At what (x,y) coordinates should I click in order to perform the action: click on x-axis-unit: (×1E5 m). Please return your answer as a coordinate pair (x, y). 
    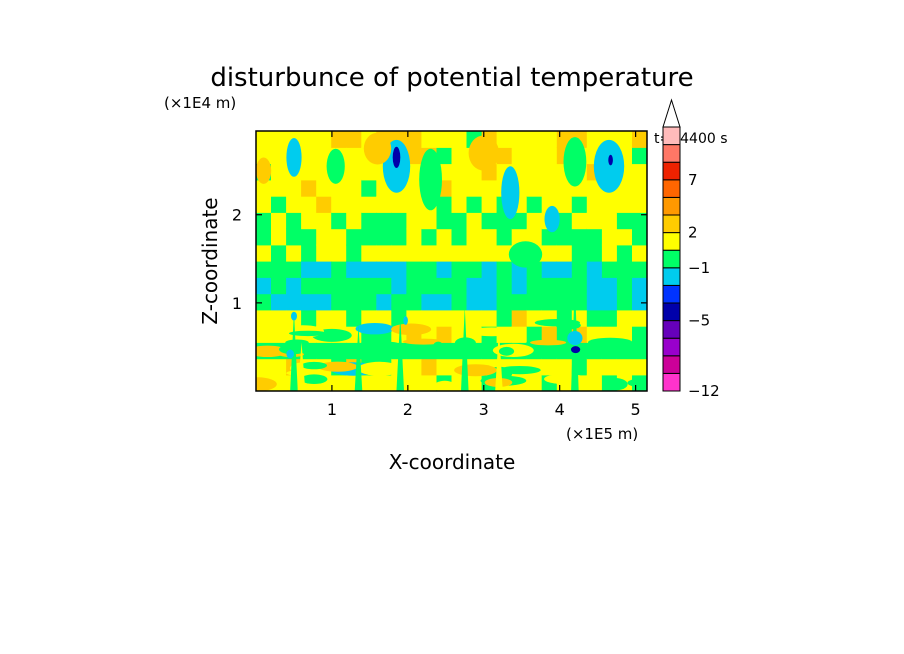
    Looking at the image, I should click on (602, 434).